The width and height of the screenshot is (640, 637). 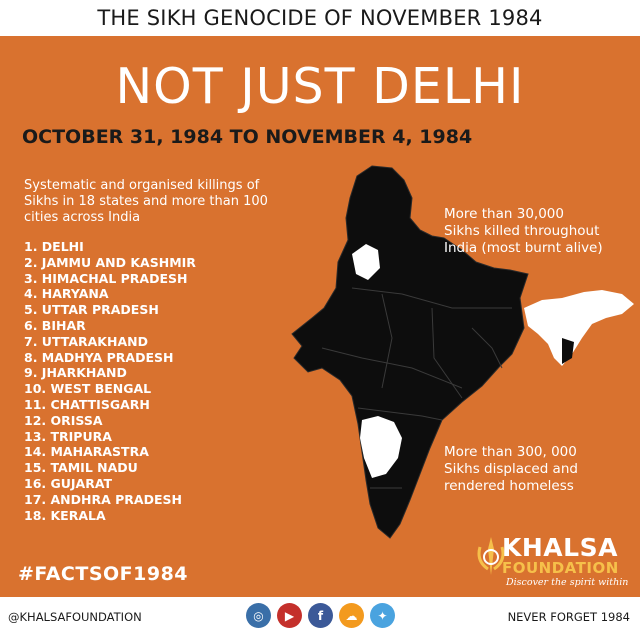 I want to click on state-item: 9. JHARKHAND, so click(x=75, y=373).